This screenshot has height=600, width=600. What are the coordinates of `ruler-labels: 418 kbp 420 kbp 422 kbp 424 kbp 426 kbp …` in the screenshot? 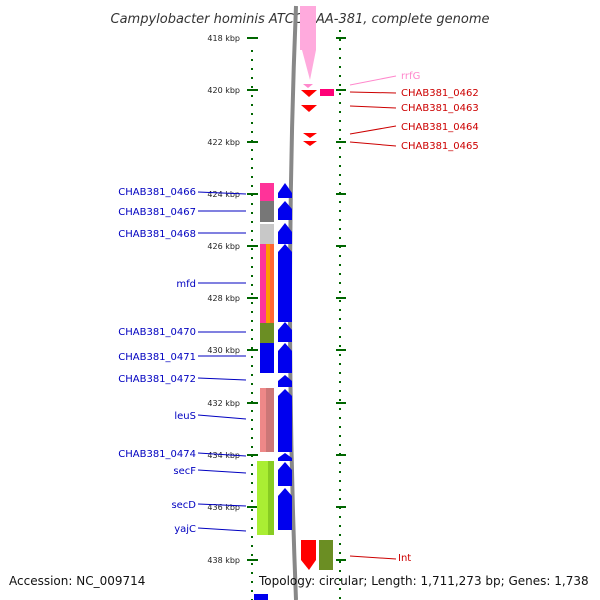 It's located at (223, 299).